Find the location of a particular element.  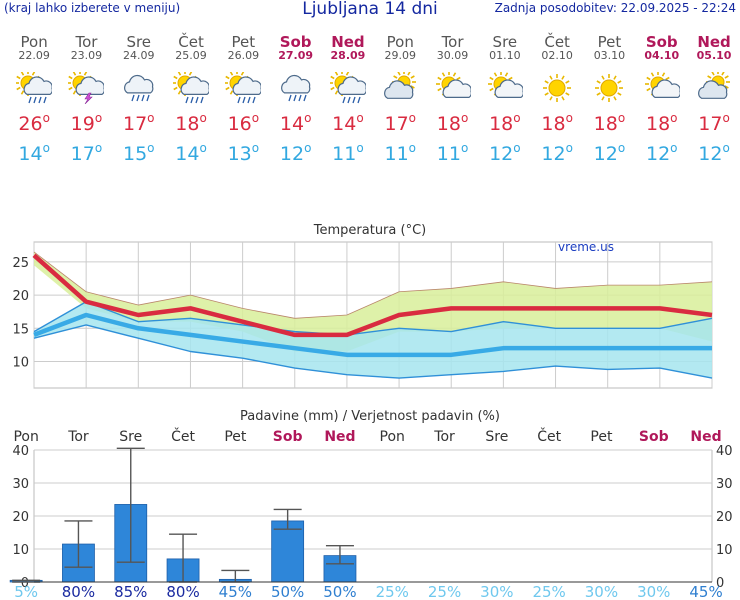

x-tick-label: Sob is located at coordinates (654, 437).